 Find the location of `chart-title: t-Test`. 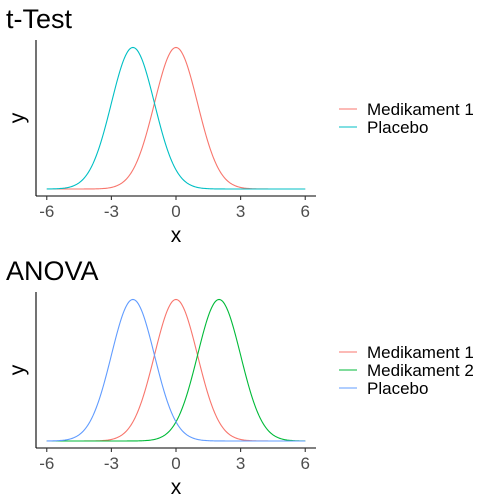

chart-title: t-Test is located at coordinates (39, 19).